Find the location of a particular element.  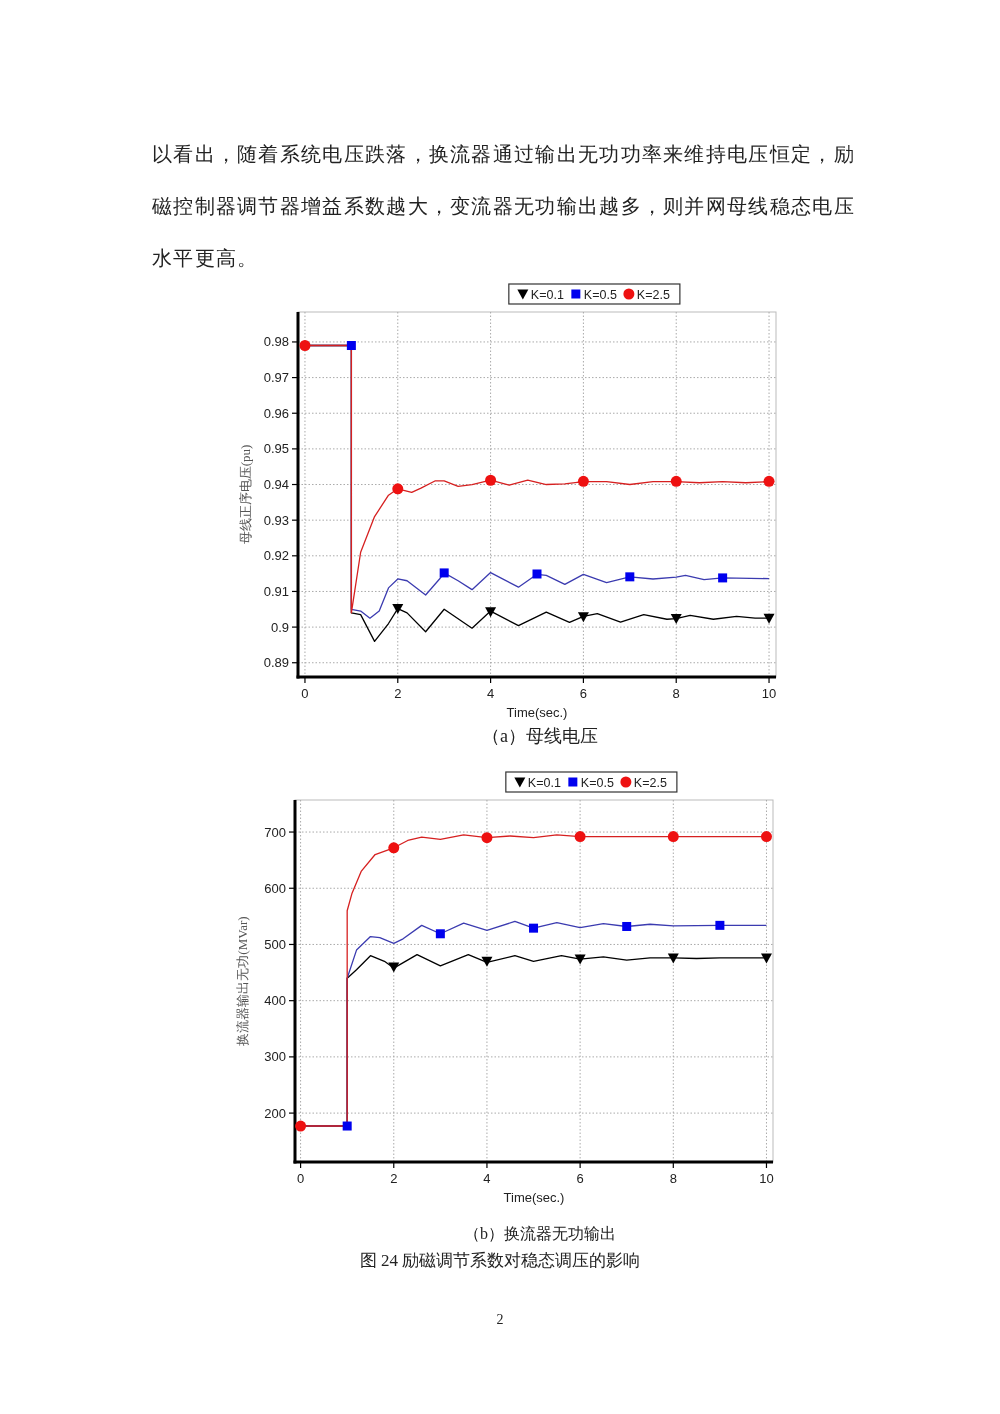

text: （a）母线电压 is located at coordinates (540, 736).